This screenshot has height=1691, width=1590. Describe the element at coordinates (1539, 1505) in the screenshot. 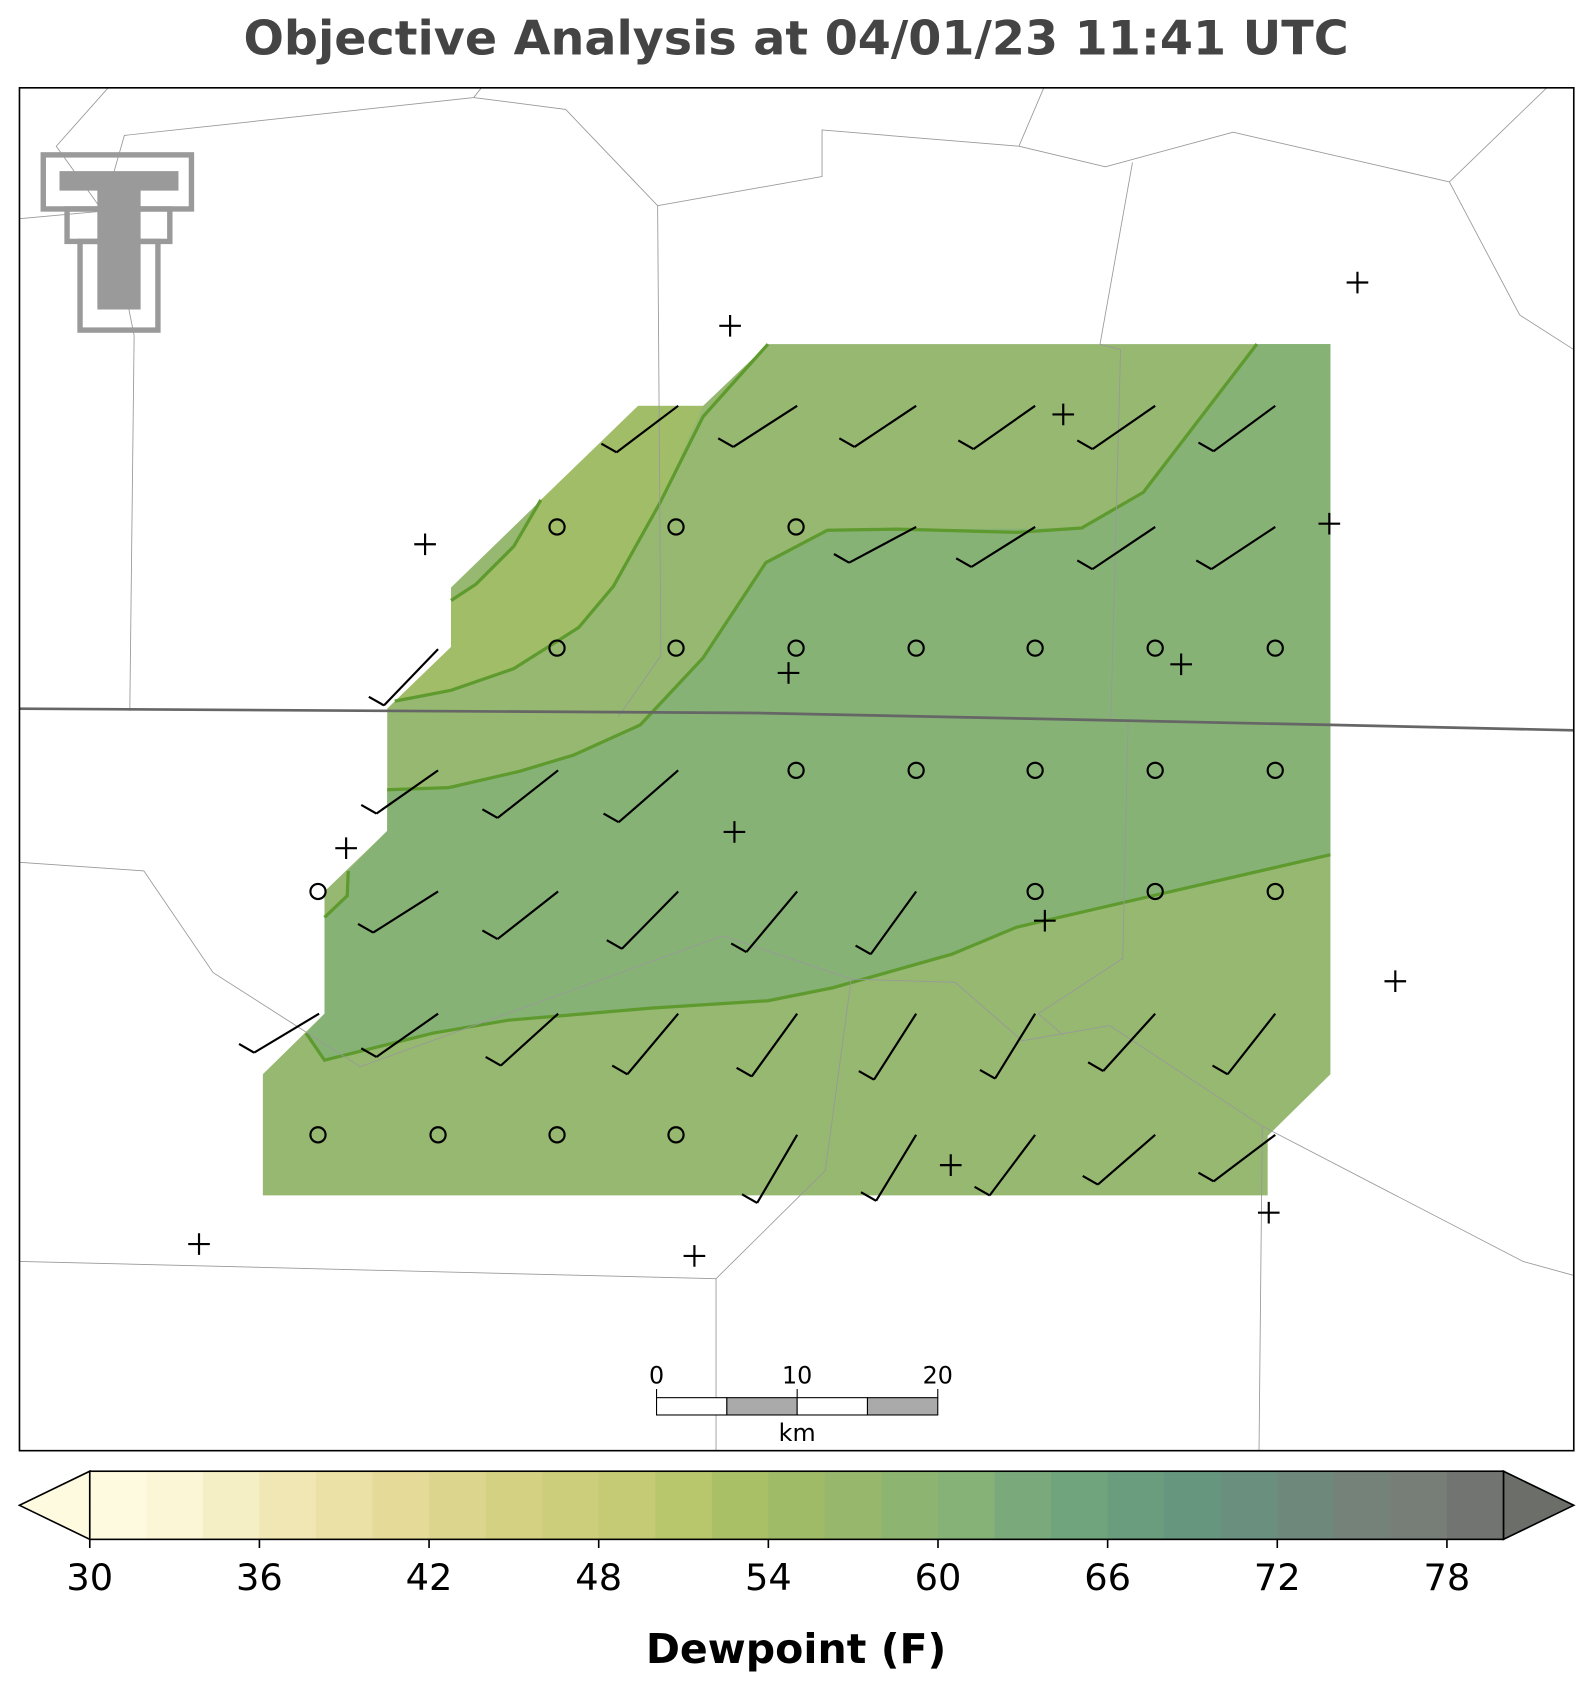

I see `colorbar-over` at that location.